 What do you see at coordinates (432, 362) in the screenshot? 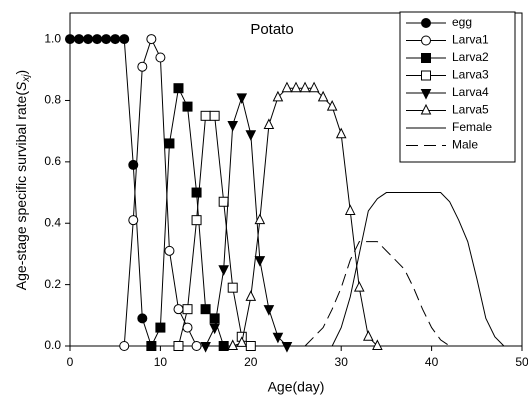
I see `x-tick-label: 40` at bounding box center [432, 362].